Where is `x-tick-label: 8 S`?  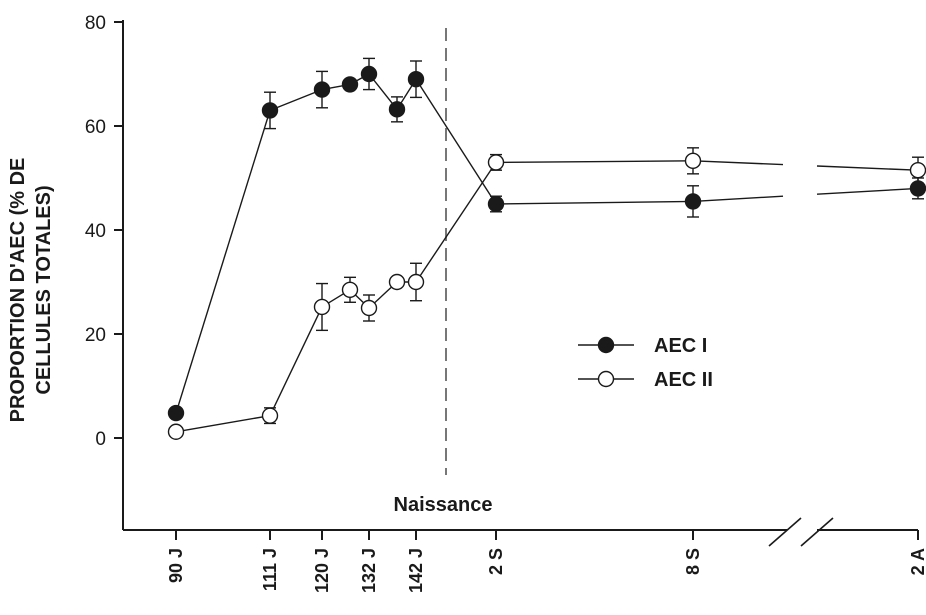 x-tick-label: 8 S is located at coordinates (693, 561).